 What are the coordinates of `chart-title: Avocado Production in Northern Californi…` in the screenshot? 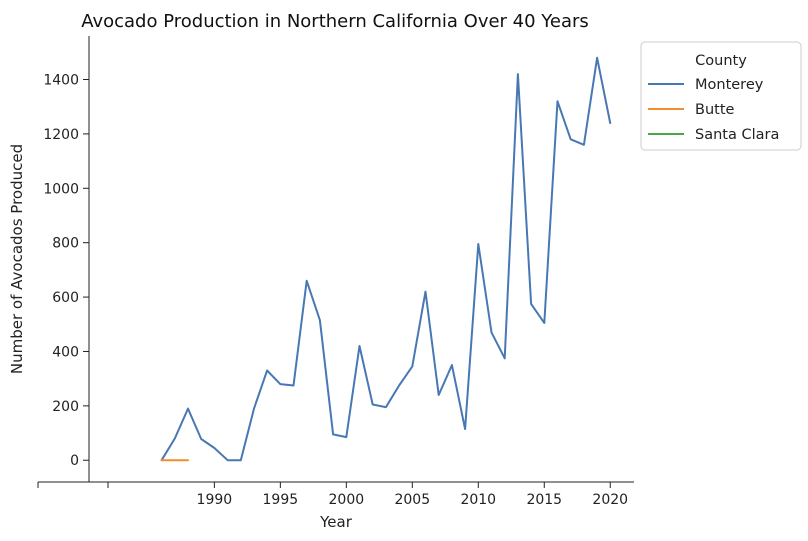 It's located at (335, 21).